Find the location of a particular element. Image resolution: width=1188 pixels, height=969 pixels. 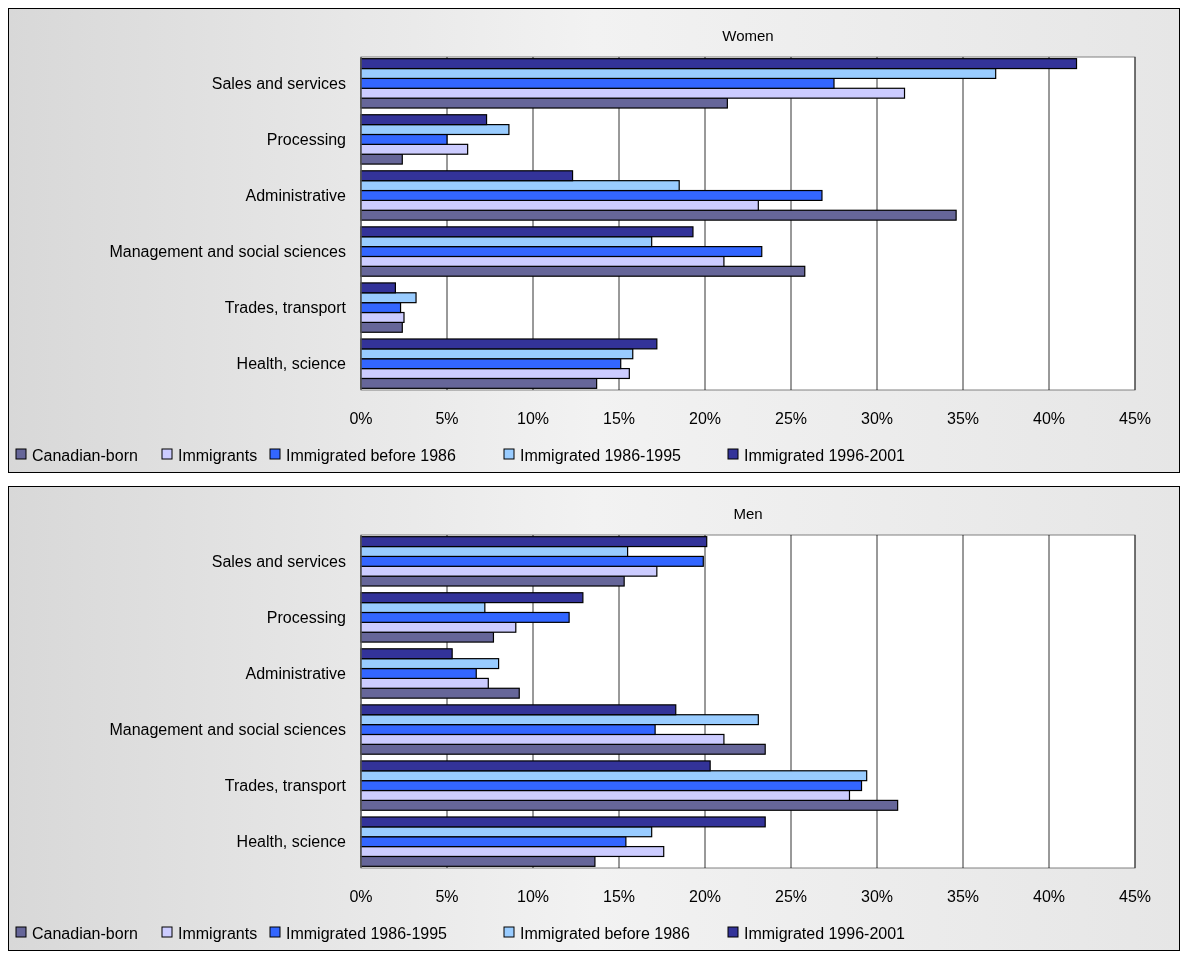

chart-title: Women is located at coordinates (748, 35).